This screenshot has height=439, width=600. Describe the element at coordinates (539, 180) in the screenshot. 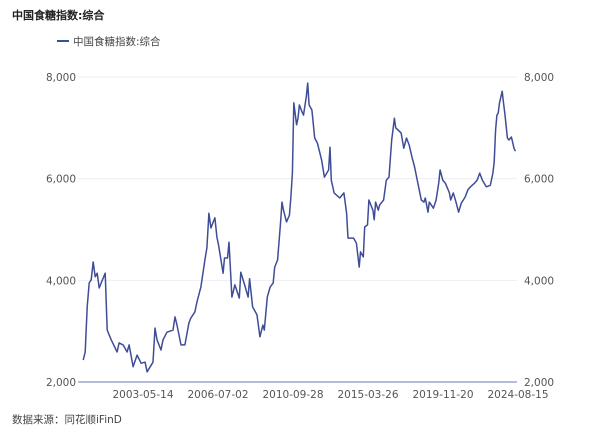

I see `y-tick-label-right: 6,000` at that location.